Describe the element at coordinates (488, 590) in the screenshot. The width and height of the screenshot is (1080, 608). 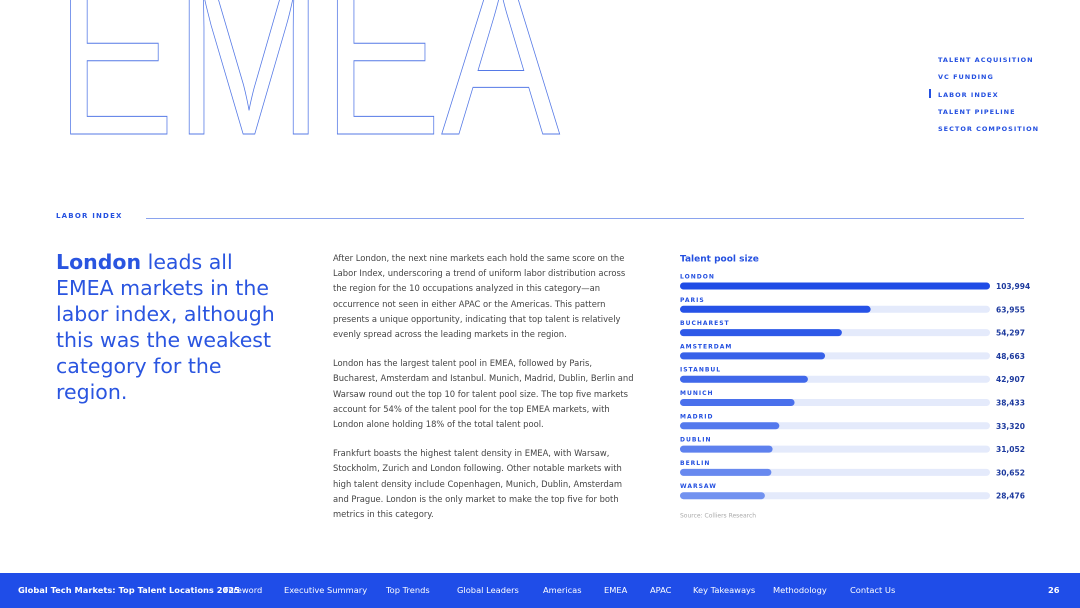
I see `footer-nav-item: Global Leaders` at that location.